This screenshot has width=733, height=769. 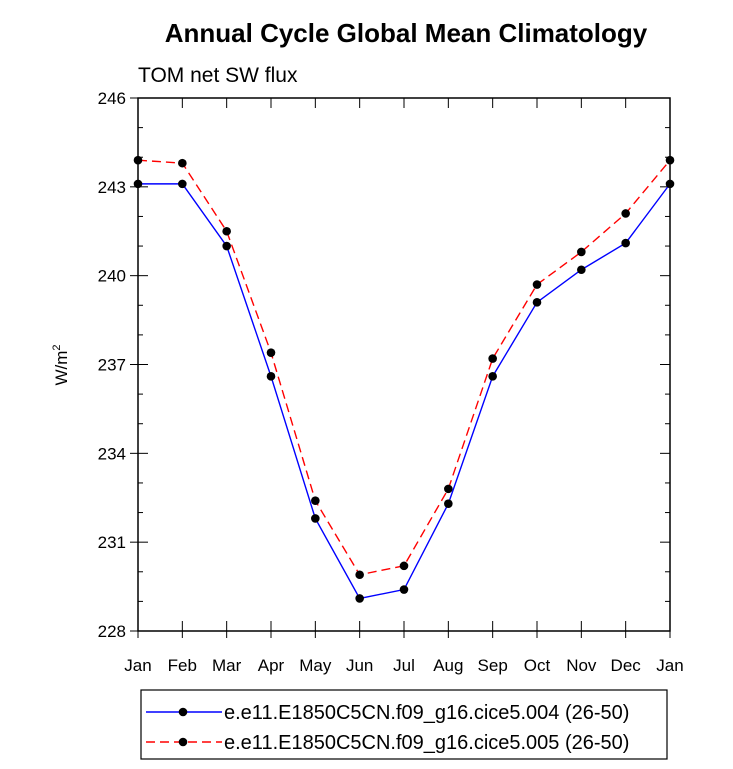 I want to click on y-tick-label: 231, so click(x=112, y=542).